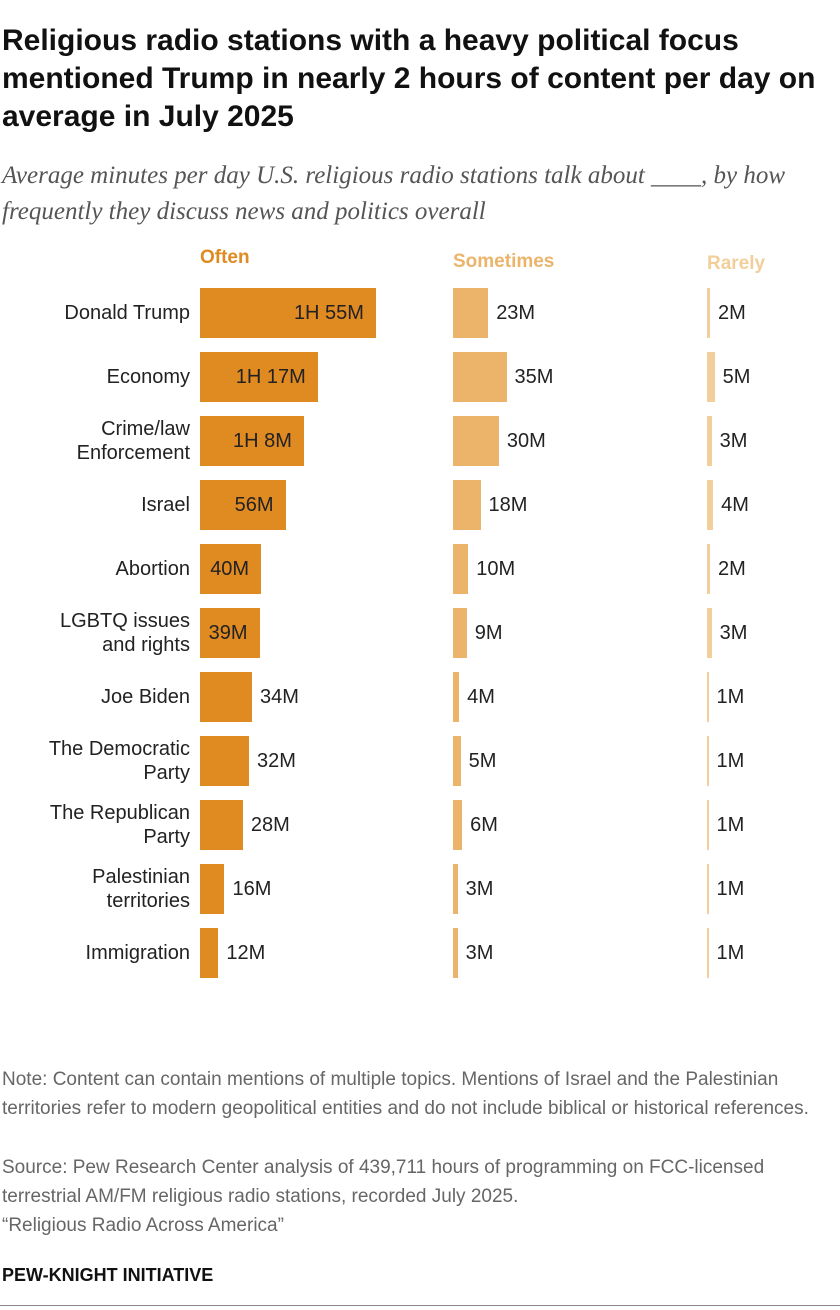 This screenshot has height=1310, width=840. I want to click on value-label: 9M, so click(488, 633).